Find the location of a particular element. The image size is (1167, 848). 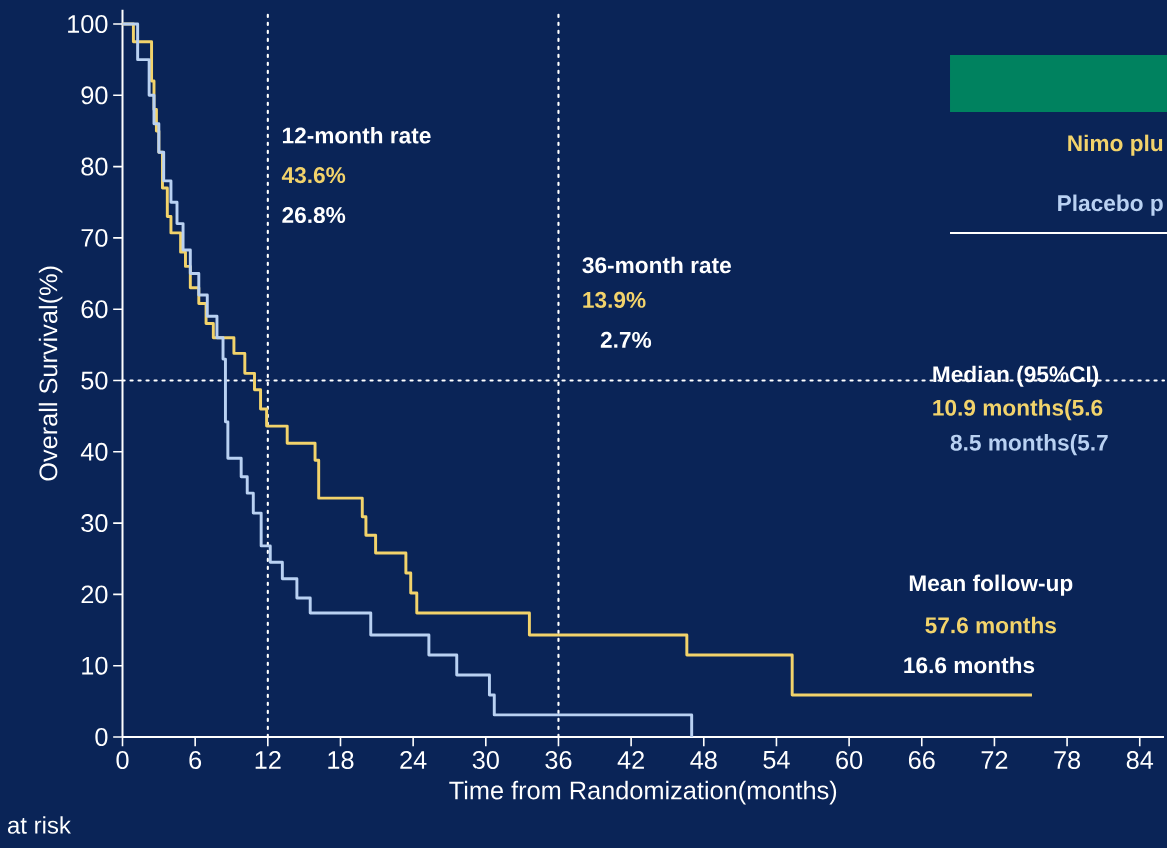

x-tick-label: 78 is located at coordinates (1067, 760).